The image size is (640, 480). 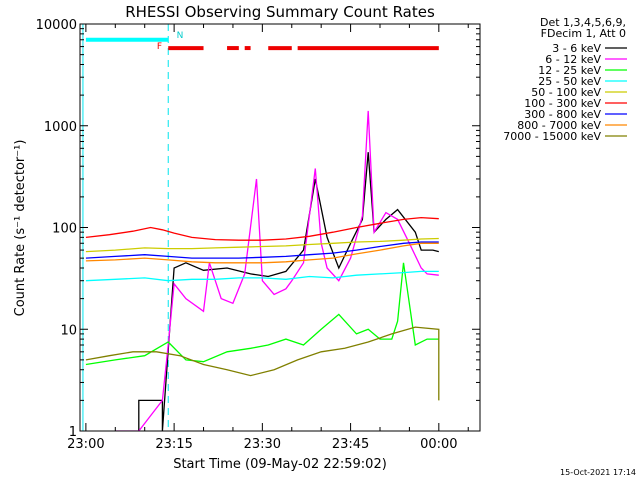 I want to click on legend-header-0: Det 1,3,4,5,6,9,, so click(x=583, y=22).